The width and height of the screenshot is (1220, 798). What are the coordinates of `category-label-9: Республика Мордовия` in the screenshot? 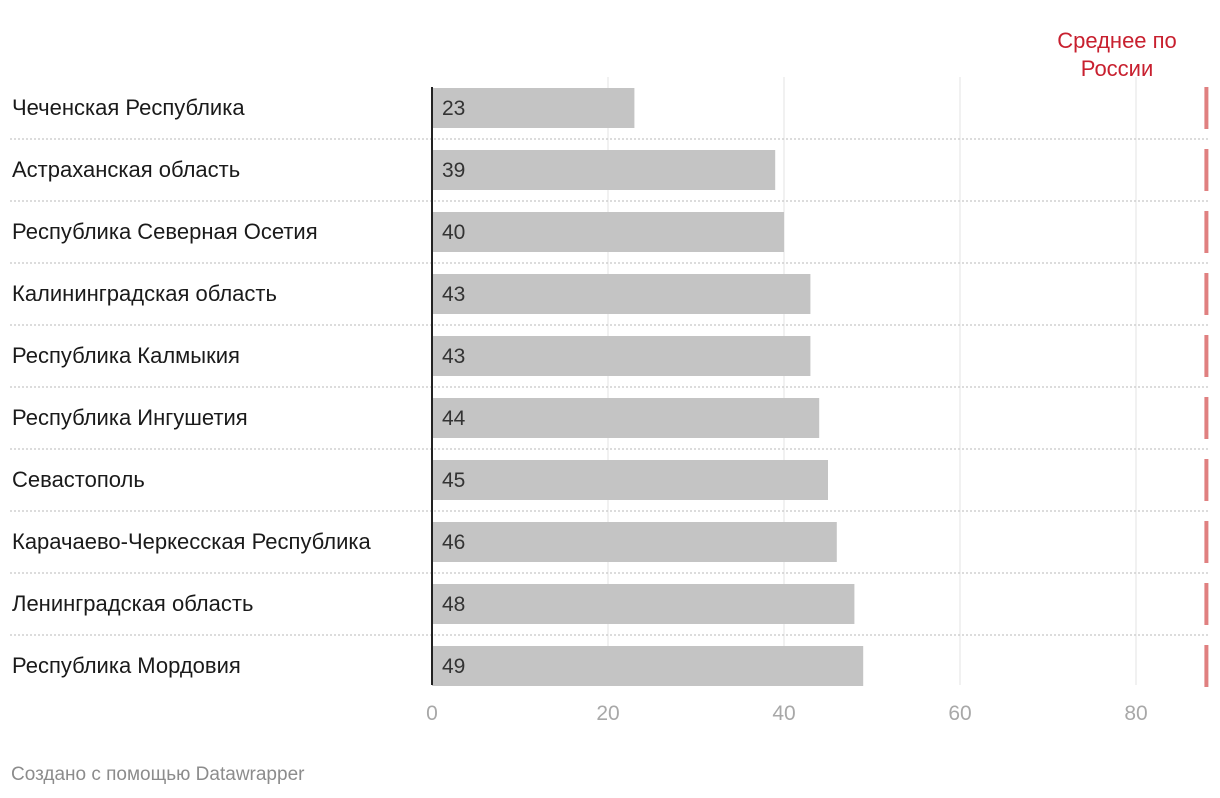 It's located at (126, 665).